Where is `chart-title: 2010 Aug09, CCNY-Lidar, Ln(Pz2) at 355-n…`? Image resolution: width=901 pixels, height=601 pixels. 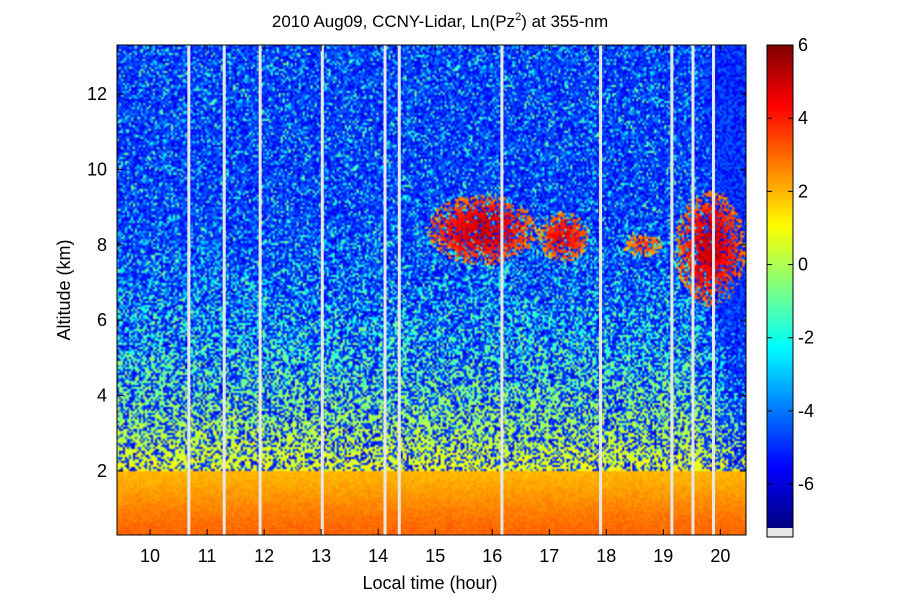
chart-title: 2010 Aug09, CCNY-Lidar, Ln(Pz2) at 355-n… is located at coordinates (440, 21).